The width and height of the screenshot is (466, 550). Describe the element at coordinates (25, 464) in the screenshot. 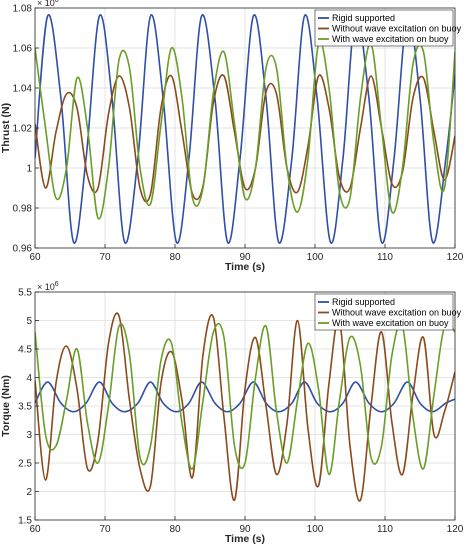

I see `y-tick-label: 2.5` at that location.